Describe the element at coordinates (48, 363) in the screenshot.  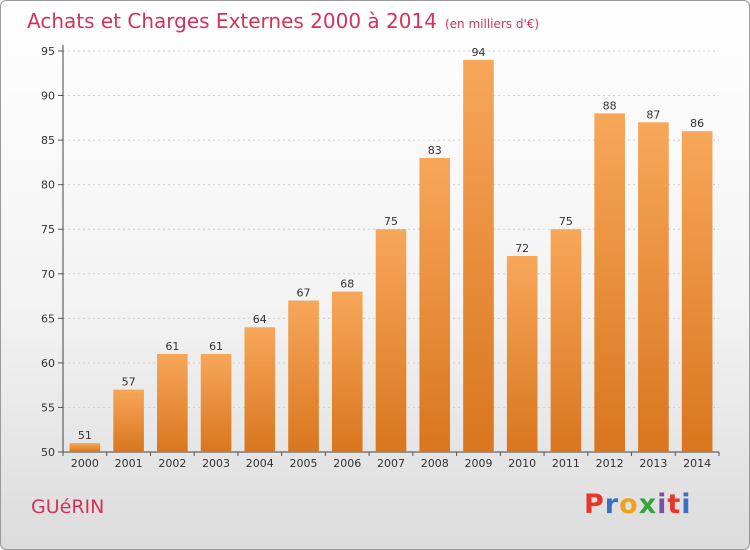
I see `y-tick-label: 60` at that location.